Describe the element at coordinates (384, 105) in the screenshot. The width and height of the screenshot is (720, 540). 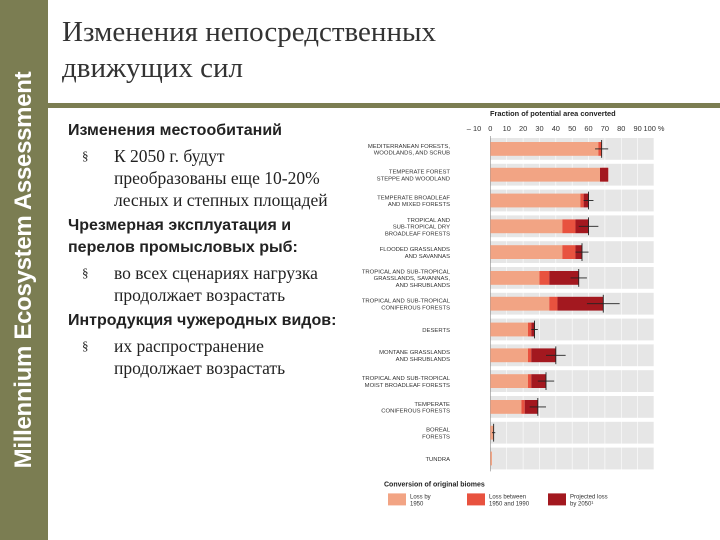
I see `title-divider` at that location.